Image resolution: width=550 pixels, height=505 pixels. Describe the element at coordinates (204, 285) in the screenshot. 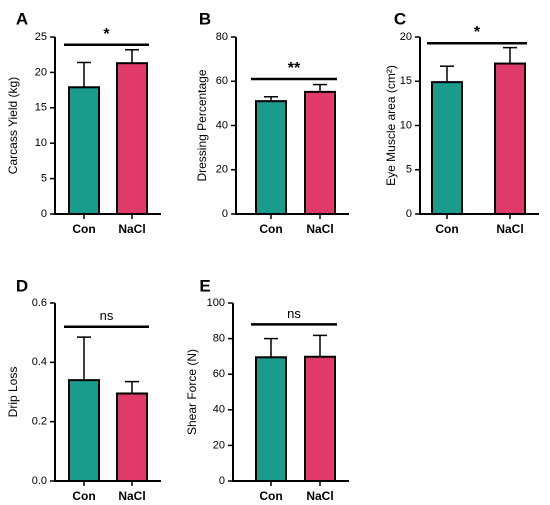

I see `panel-letter: E` at that location.